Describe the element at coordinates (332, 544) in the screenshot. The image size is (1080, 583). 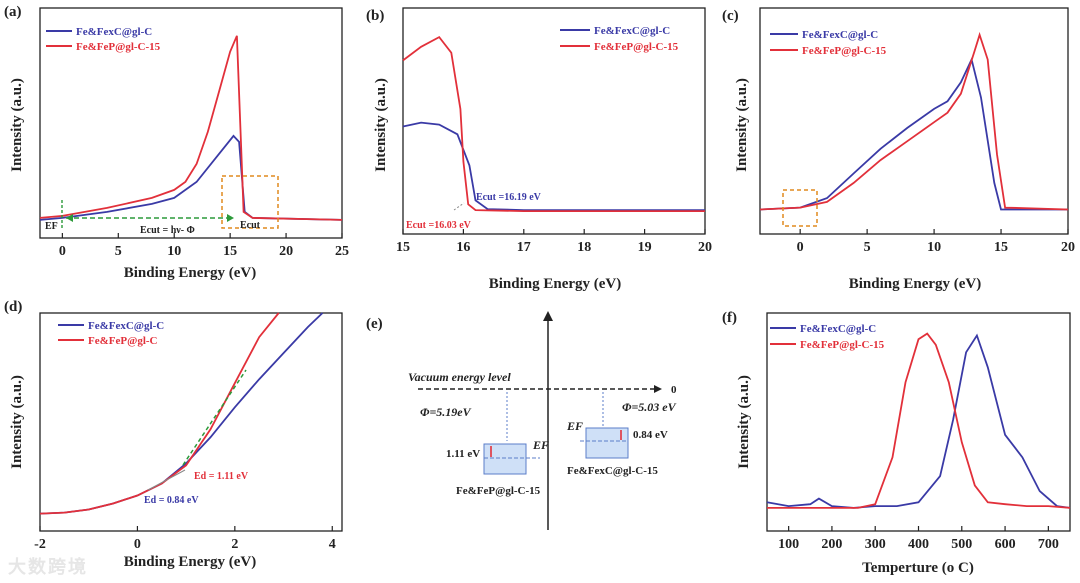
I see `x-tick-label: 4` at that location.